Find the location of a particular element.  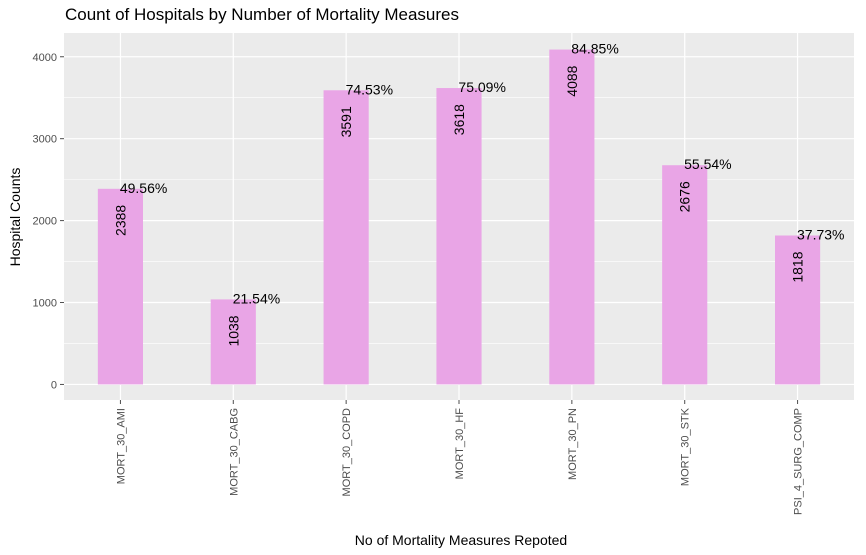

x-tick-label: PSI_4_SURG_COMP is located at coordinates (799, 461).